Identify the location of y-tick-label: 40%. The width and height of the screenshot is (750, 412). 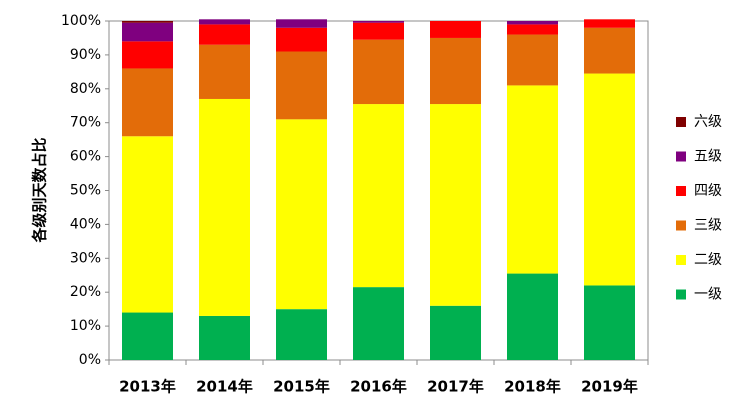
(85, 224).